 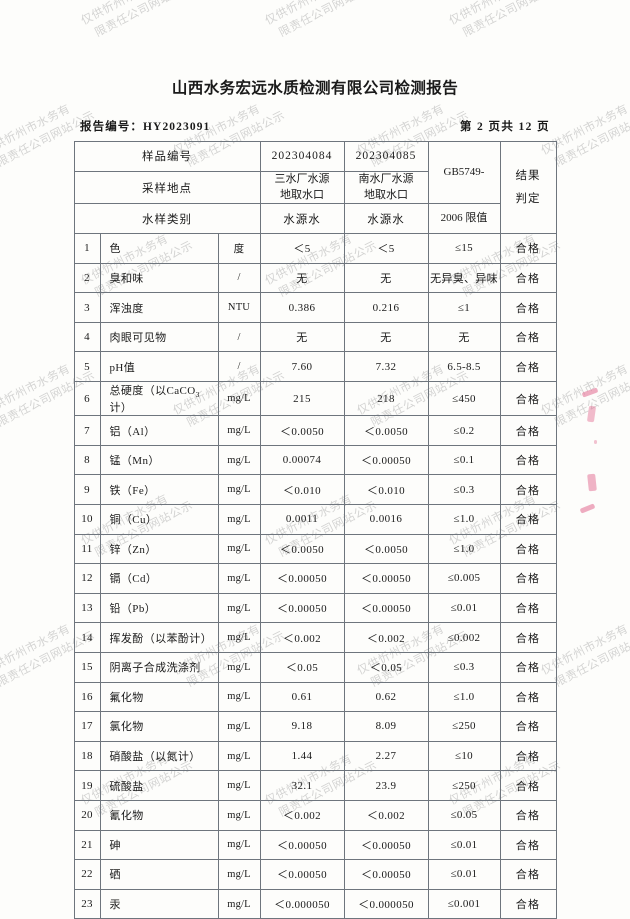 What do you see at coordinates (167, 156) in the screenshot?
I see `header-sample-no-label: 样品编号` at bounding box center [167, 156].